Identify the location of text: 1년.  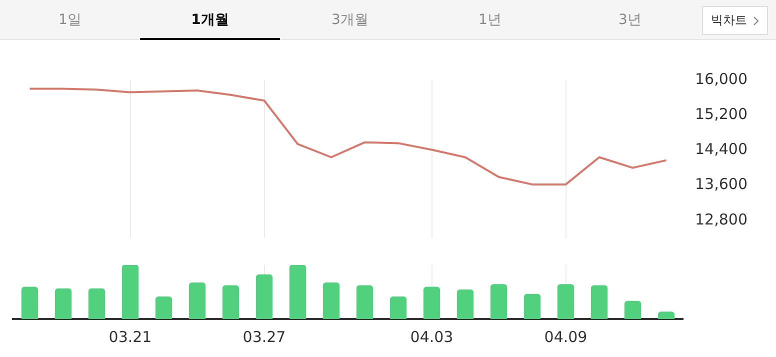
(490, 20).